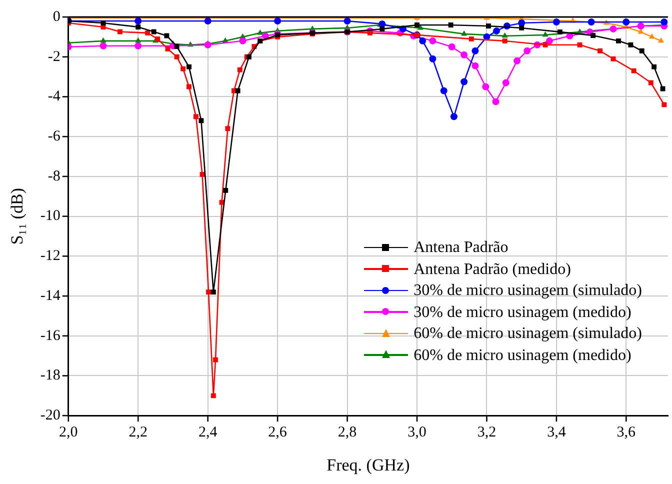  I want to click on legend-label: Antena Padrão, so click(461, 248).